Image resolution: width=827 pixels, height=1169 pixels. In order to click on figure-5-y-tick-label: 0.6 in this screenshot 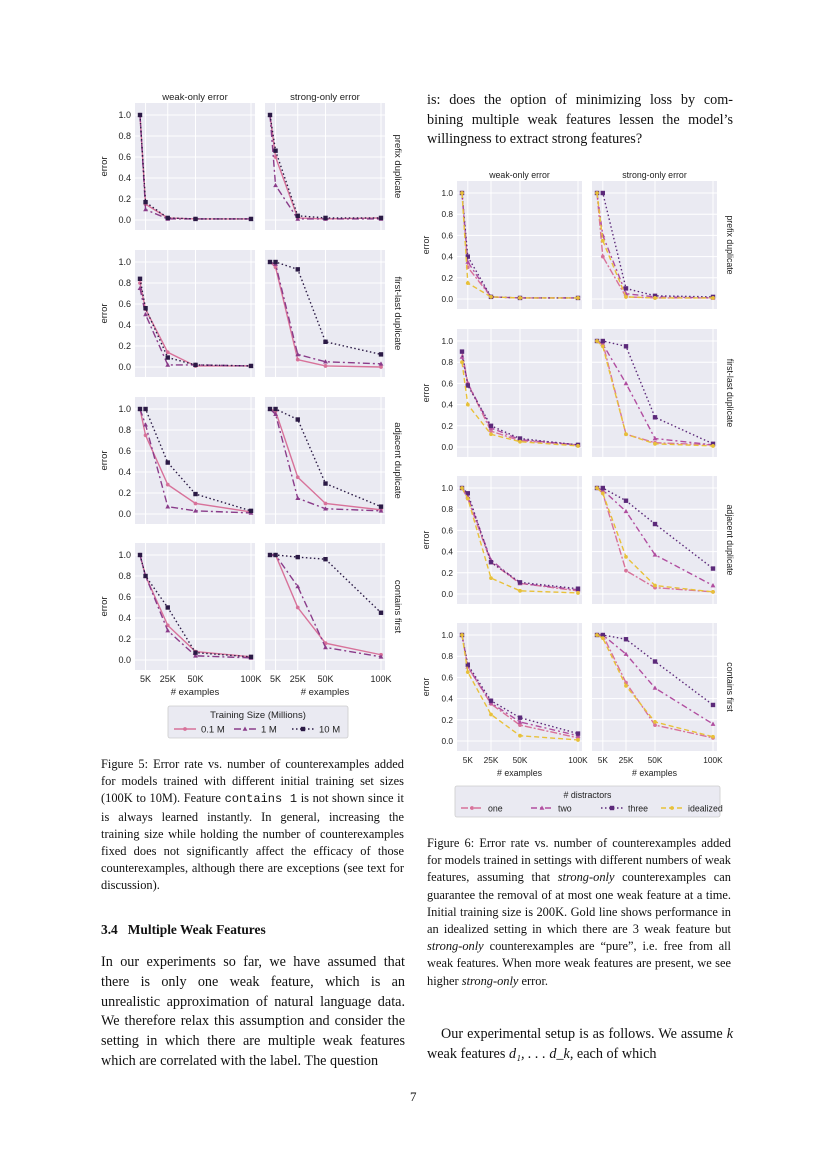, I will do `click(124, 157)`.